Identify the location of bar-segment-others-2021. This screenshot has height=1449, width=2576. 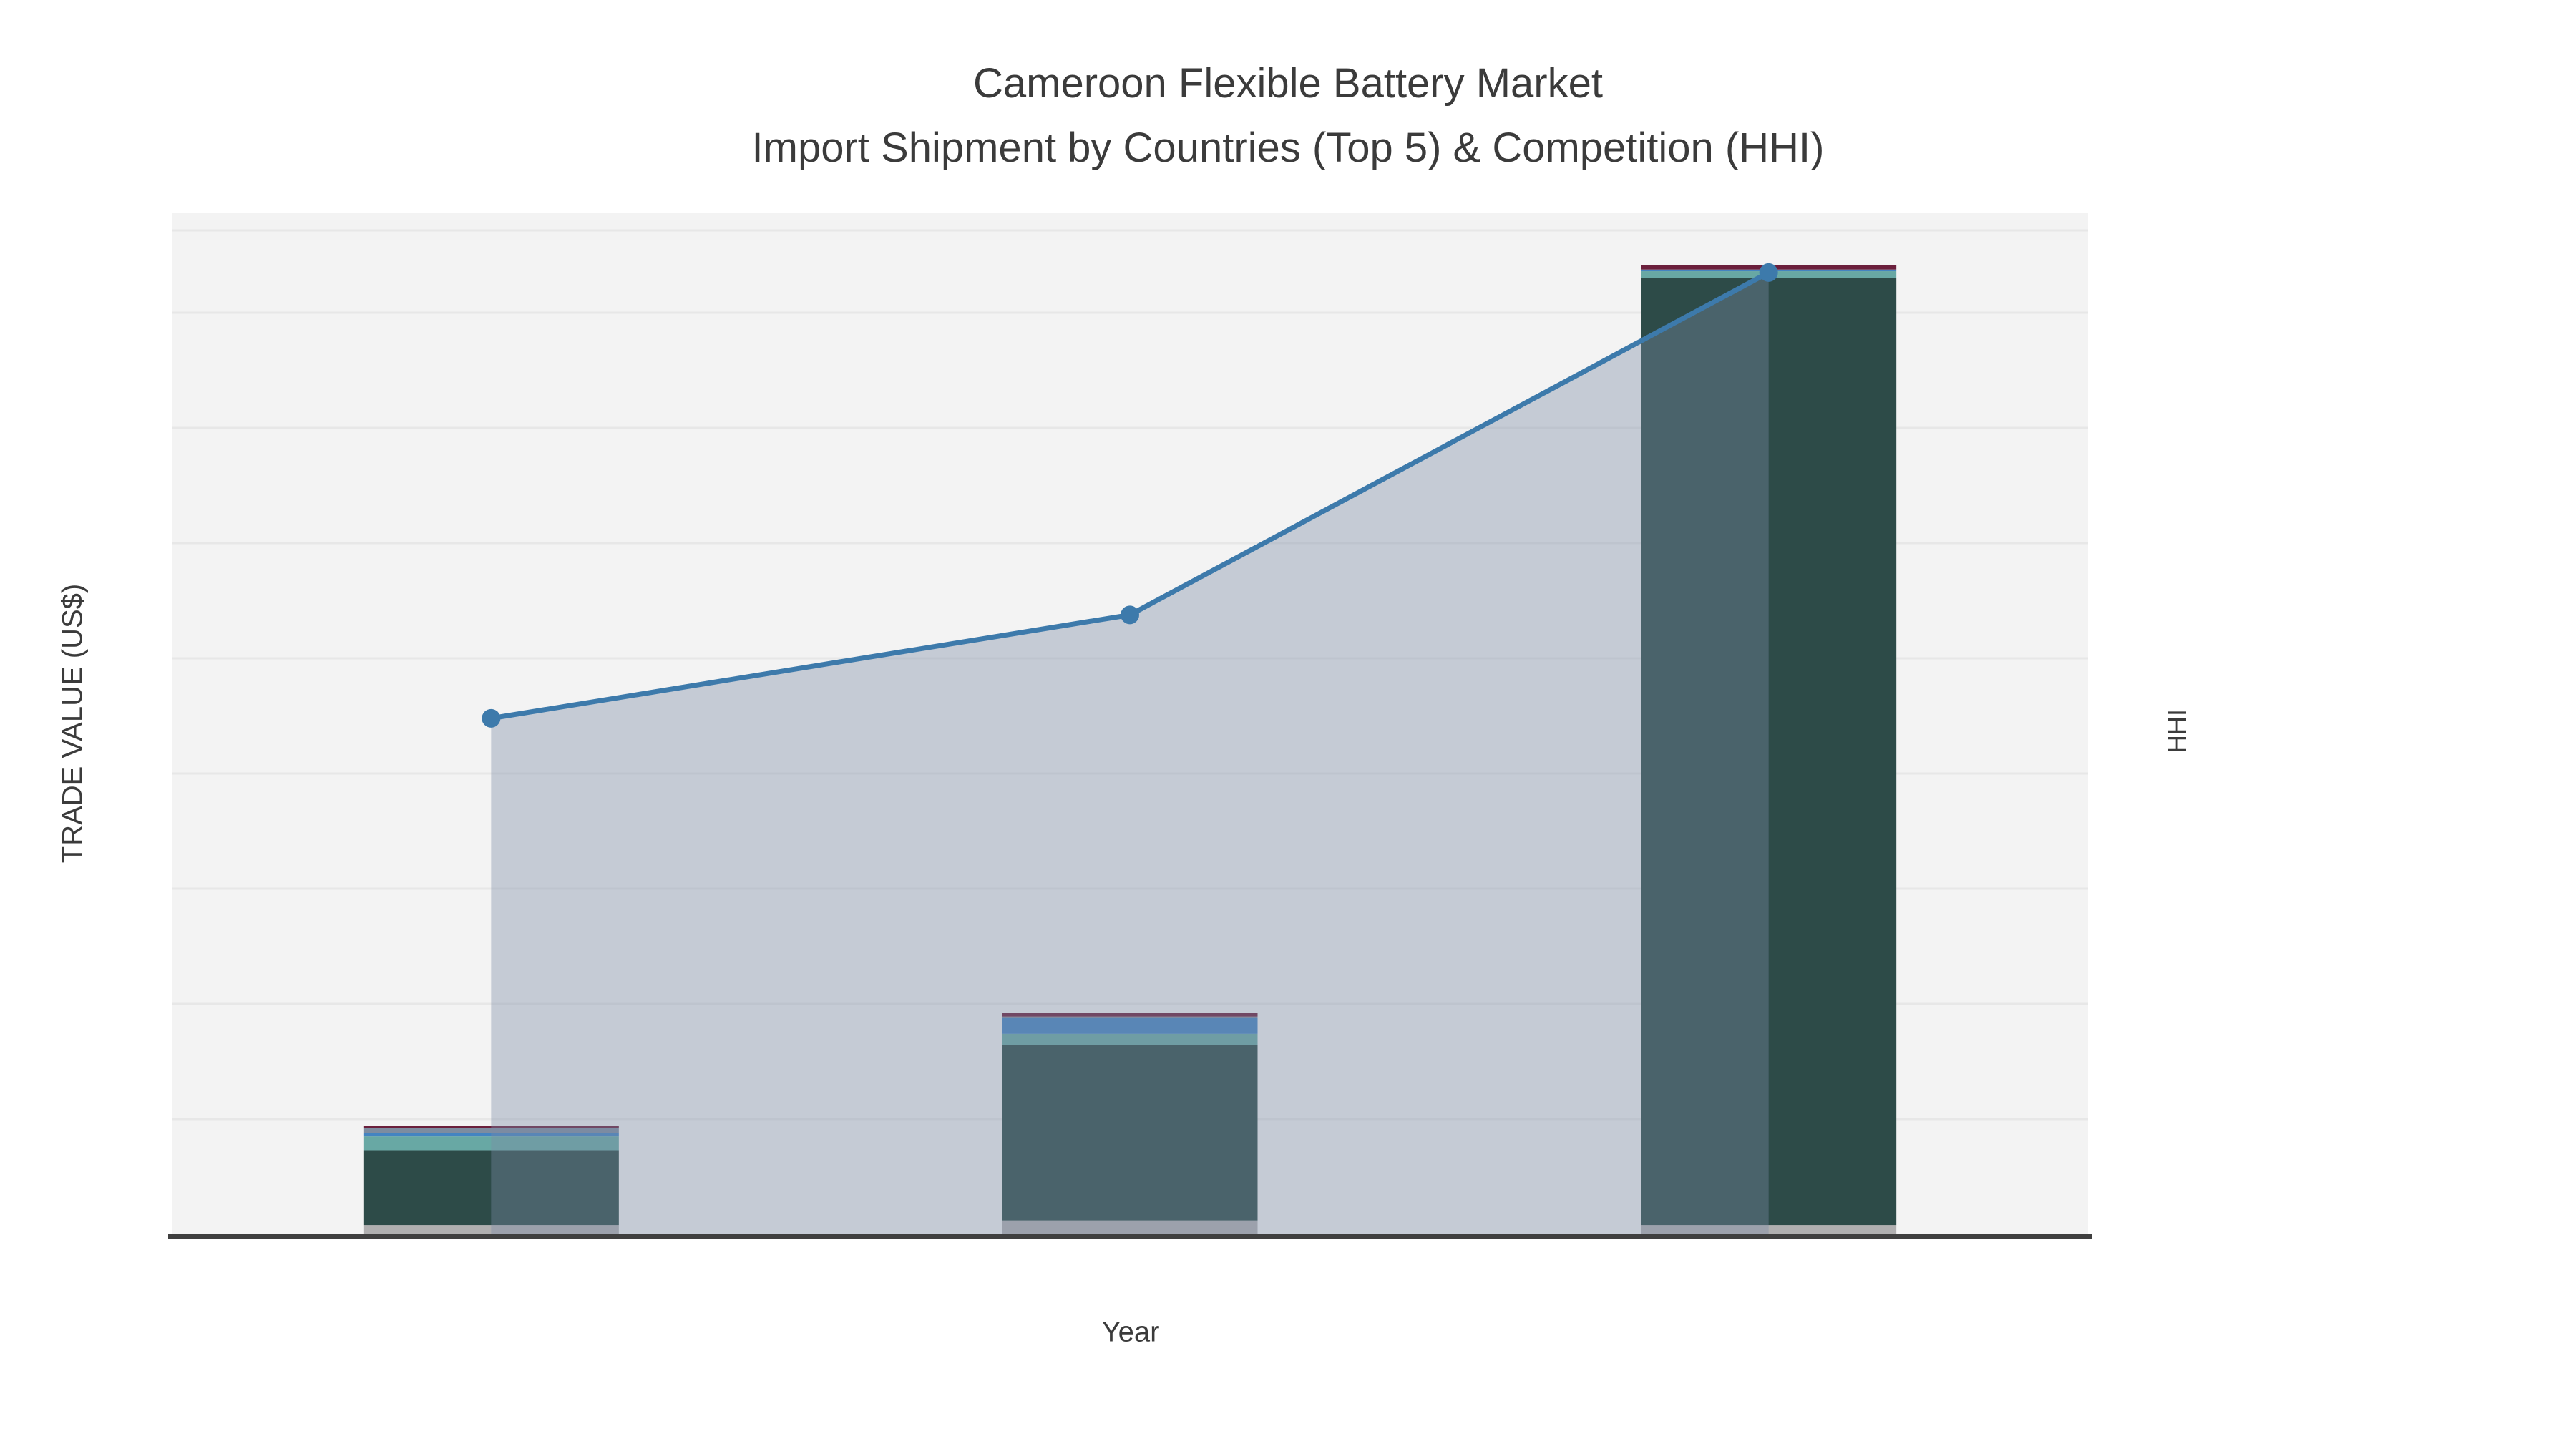
(491, 1229).